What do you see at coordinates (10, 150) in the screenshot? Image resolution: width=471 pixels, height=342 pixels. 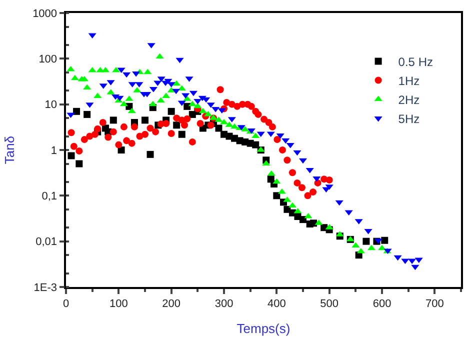 I see `y-axis-title: Tanδ` at bounding box center [10, 150].